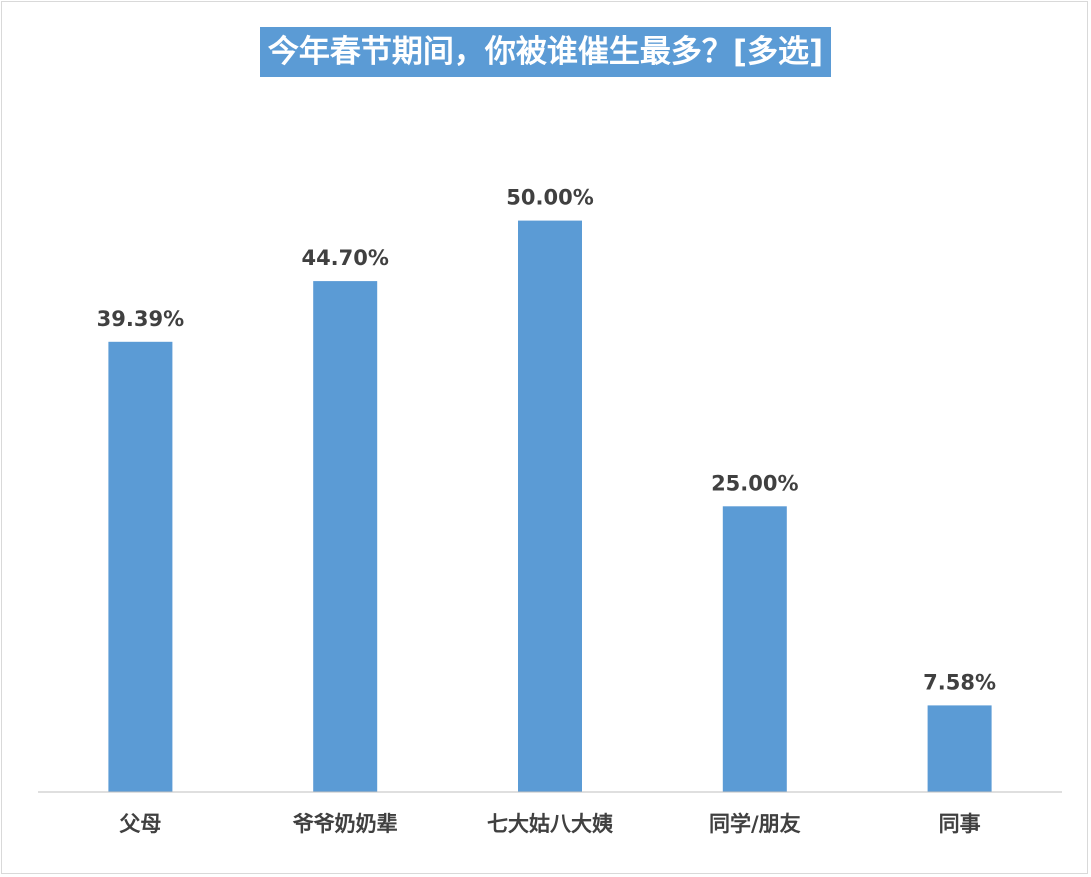 This screenshot has height=877, width=1091. What do you see at coordinates (549, 198) in the screenshot?
I see `bar-value-label: 50.00%` at bounding box center [549, 198].